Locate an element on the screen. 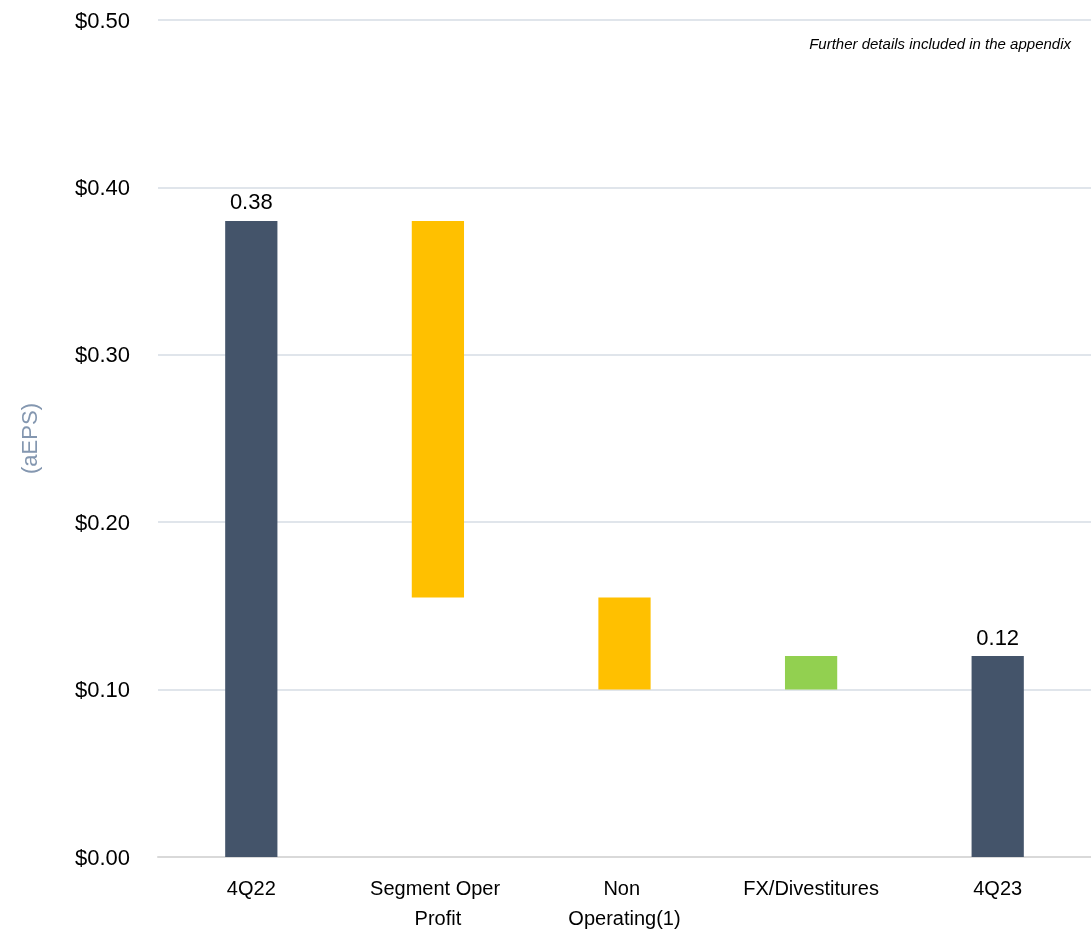 Image resolution: width=1091 pixels, height=943 pixels. x-tick-label: FX/Divestitures is located at coordinates (811, 888).